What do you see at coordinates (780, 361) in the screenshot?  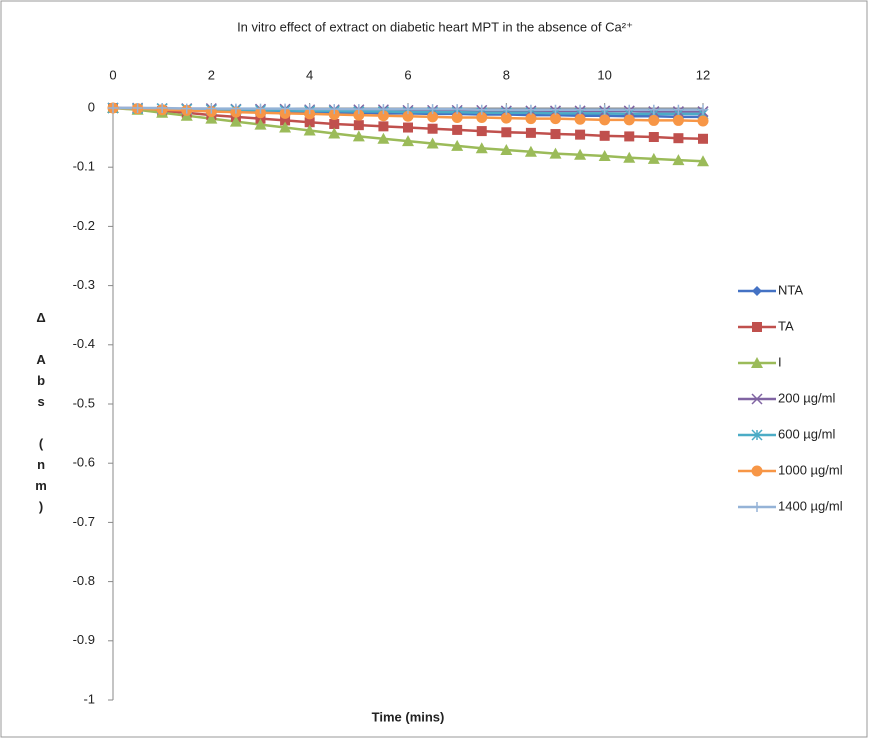 I see `legend-label: I` at bounding box center [780, 361].